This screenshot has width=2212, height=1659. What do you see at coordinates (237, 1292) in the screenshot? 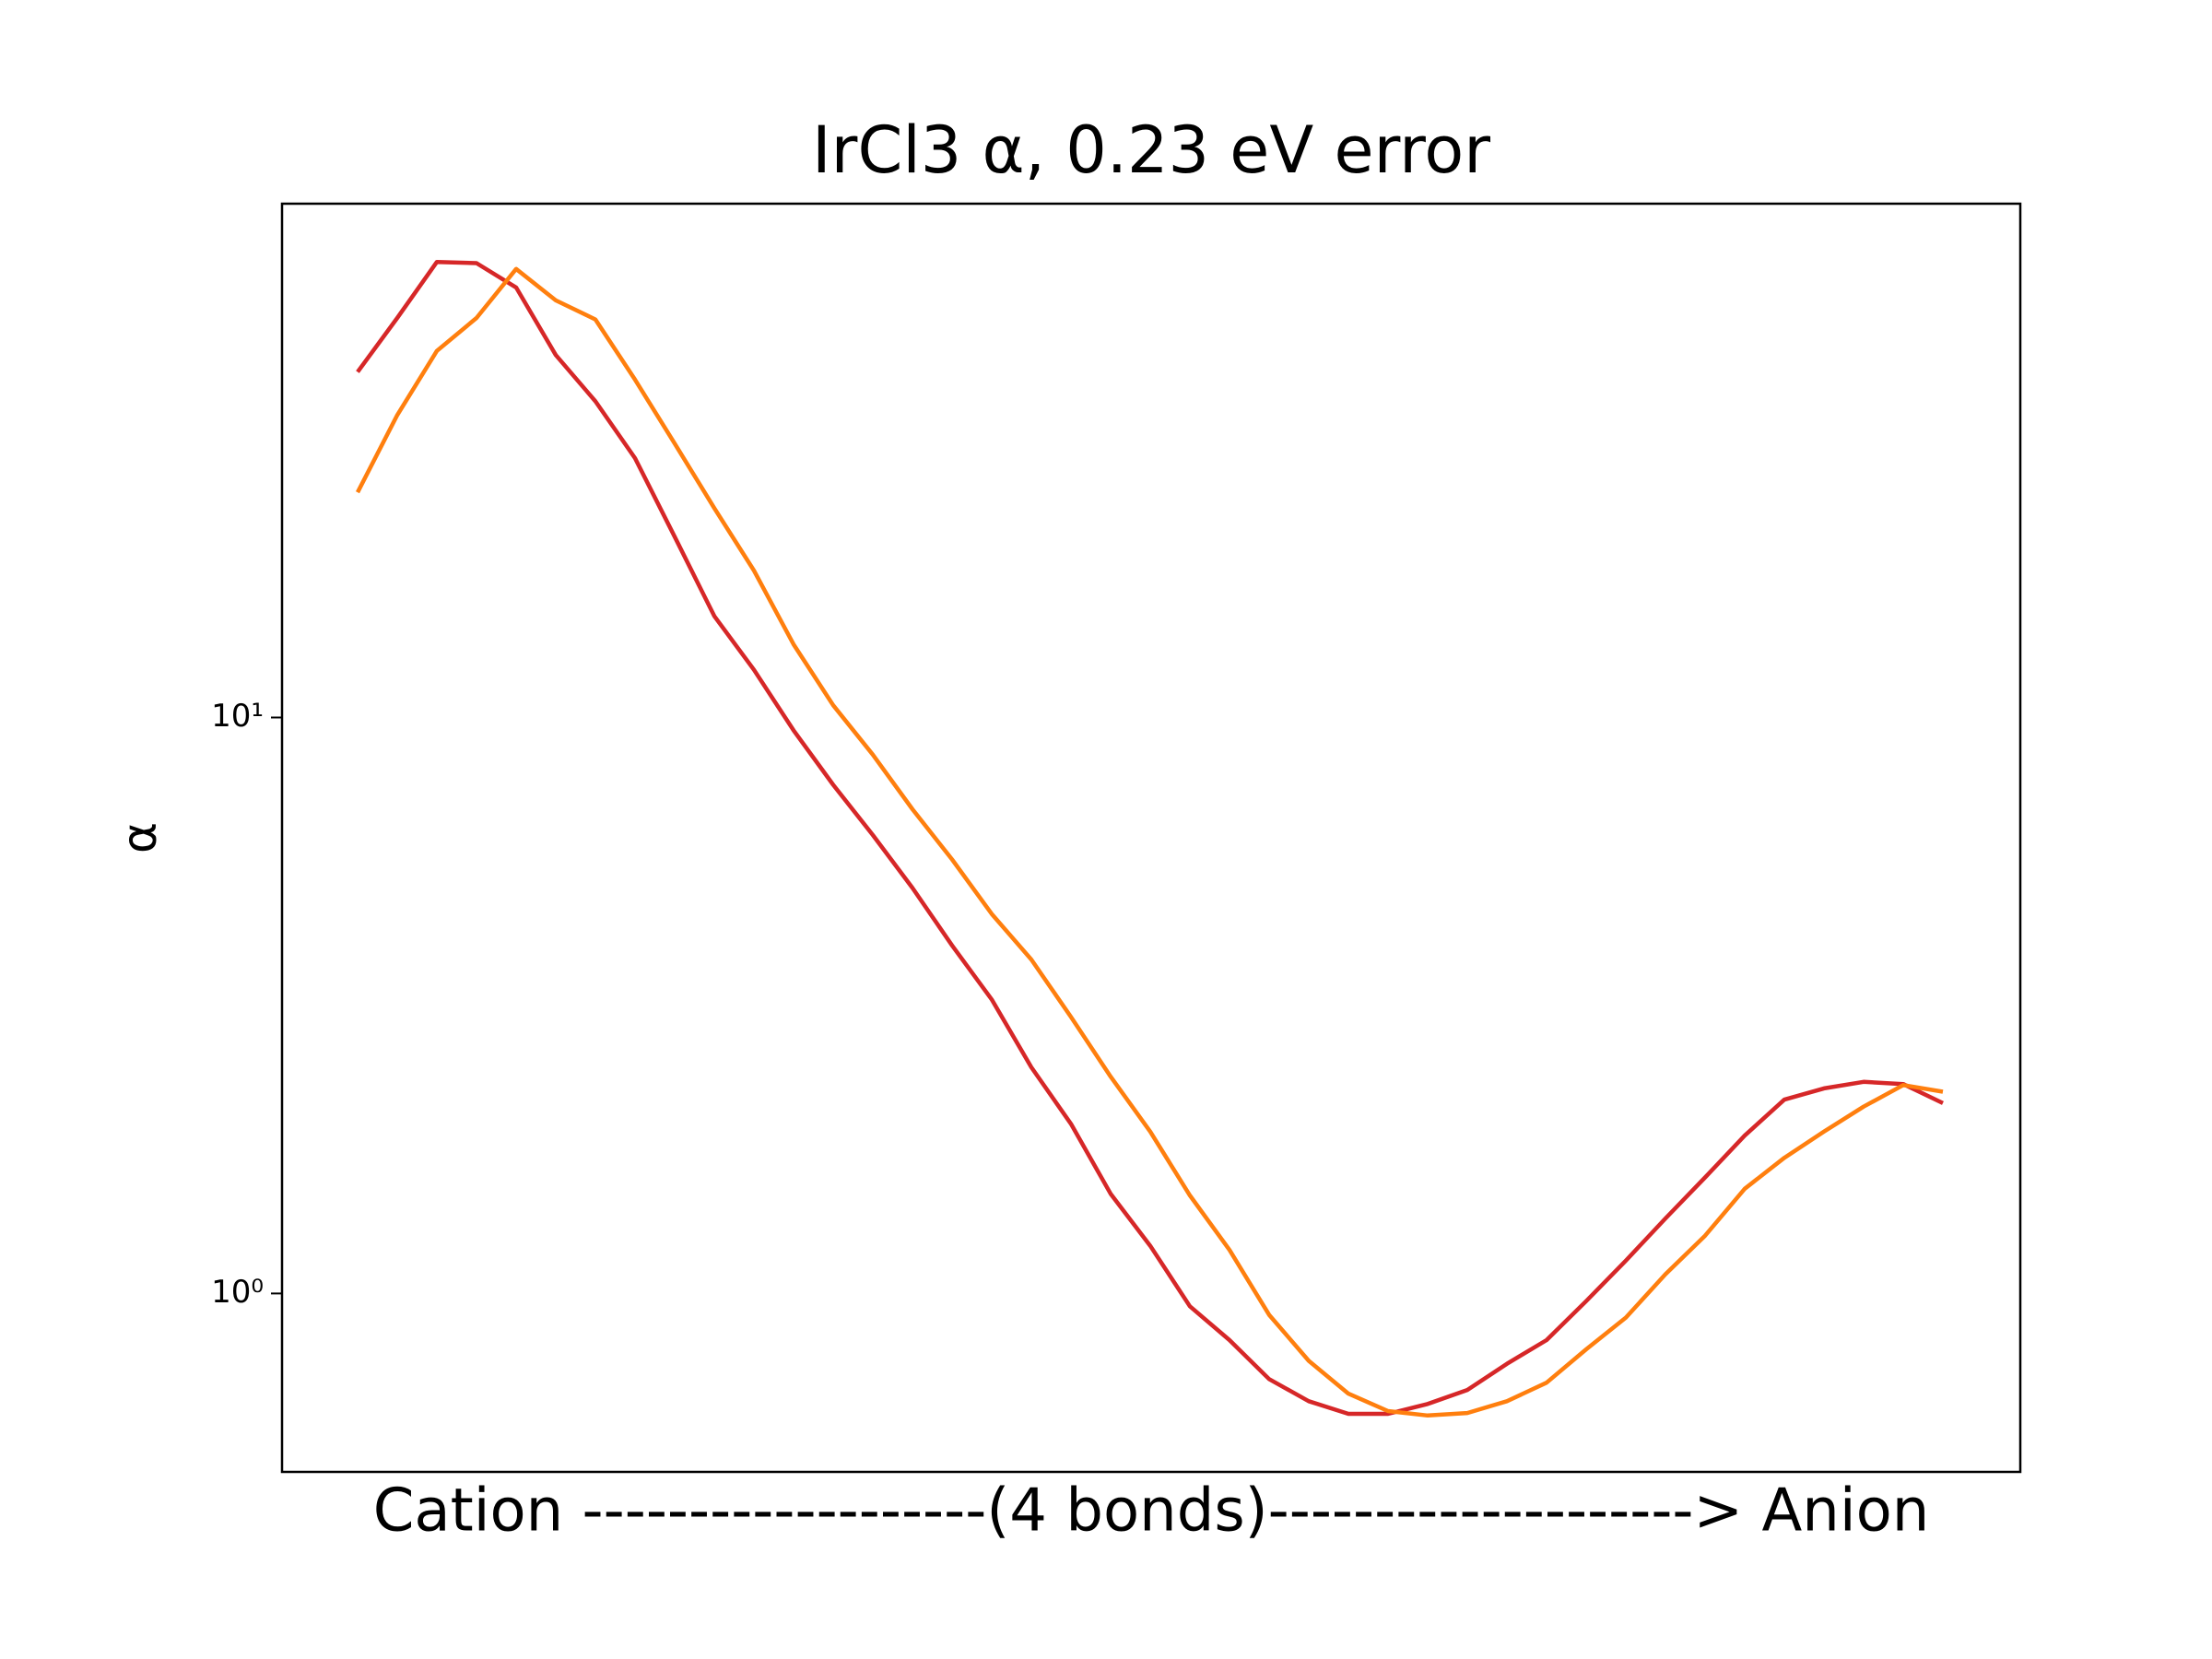
I see `y-tick-label: 10⁰` at bounding box center [237, 1292].